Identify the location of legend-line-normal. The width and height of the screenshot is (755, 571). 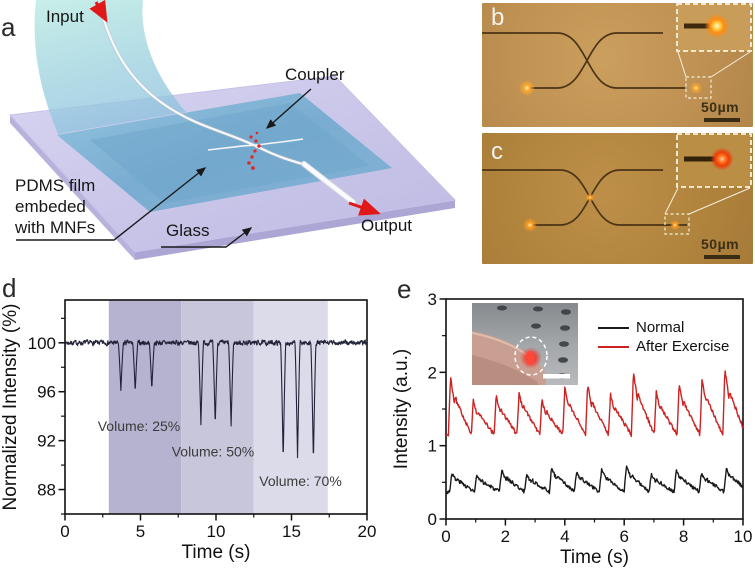
(613, 327).